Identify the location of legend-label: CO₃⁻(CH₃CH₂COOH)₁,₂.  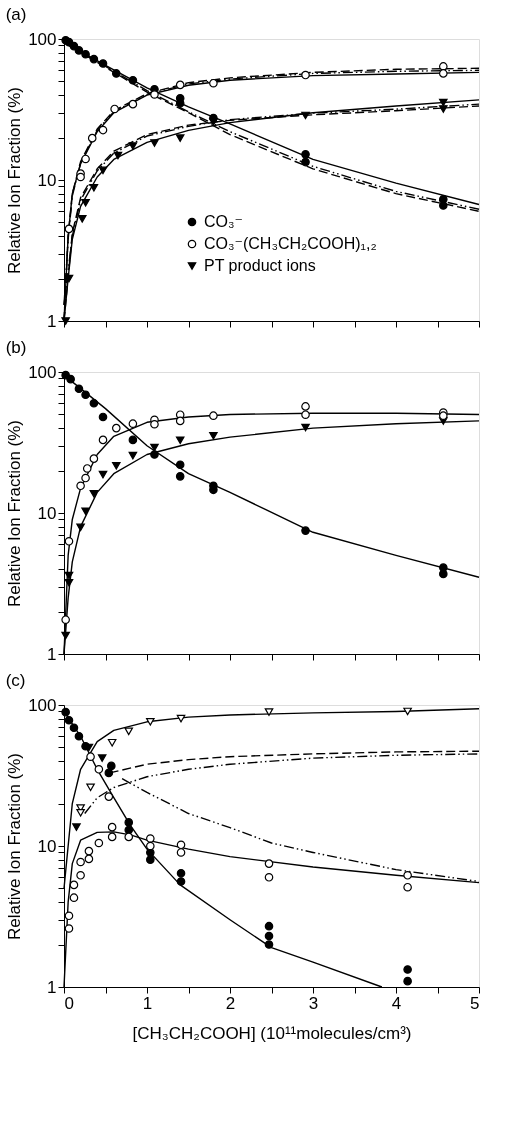
(290, 243).